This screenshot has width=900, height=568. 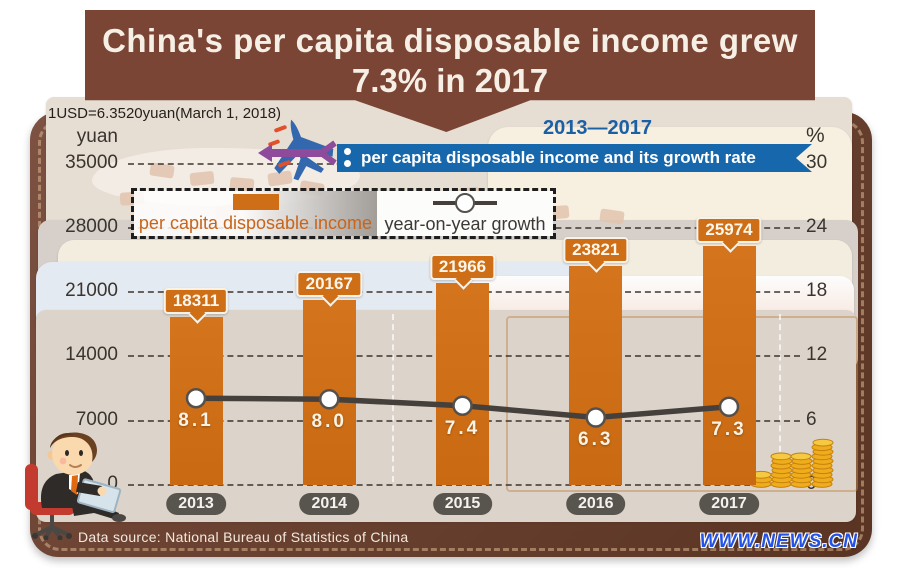 What do you see at coordinates (255, 201) in the screenshot?
I see `bar-swatch-icon` at bounding box center [255, 201].